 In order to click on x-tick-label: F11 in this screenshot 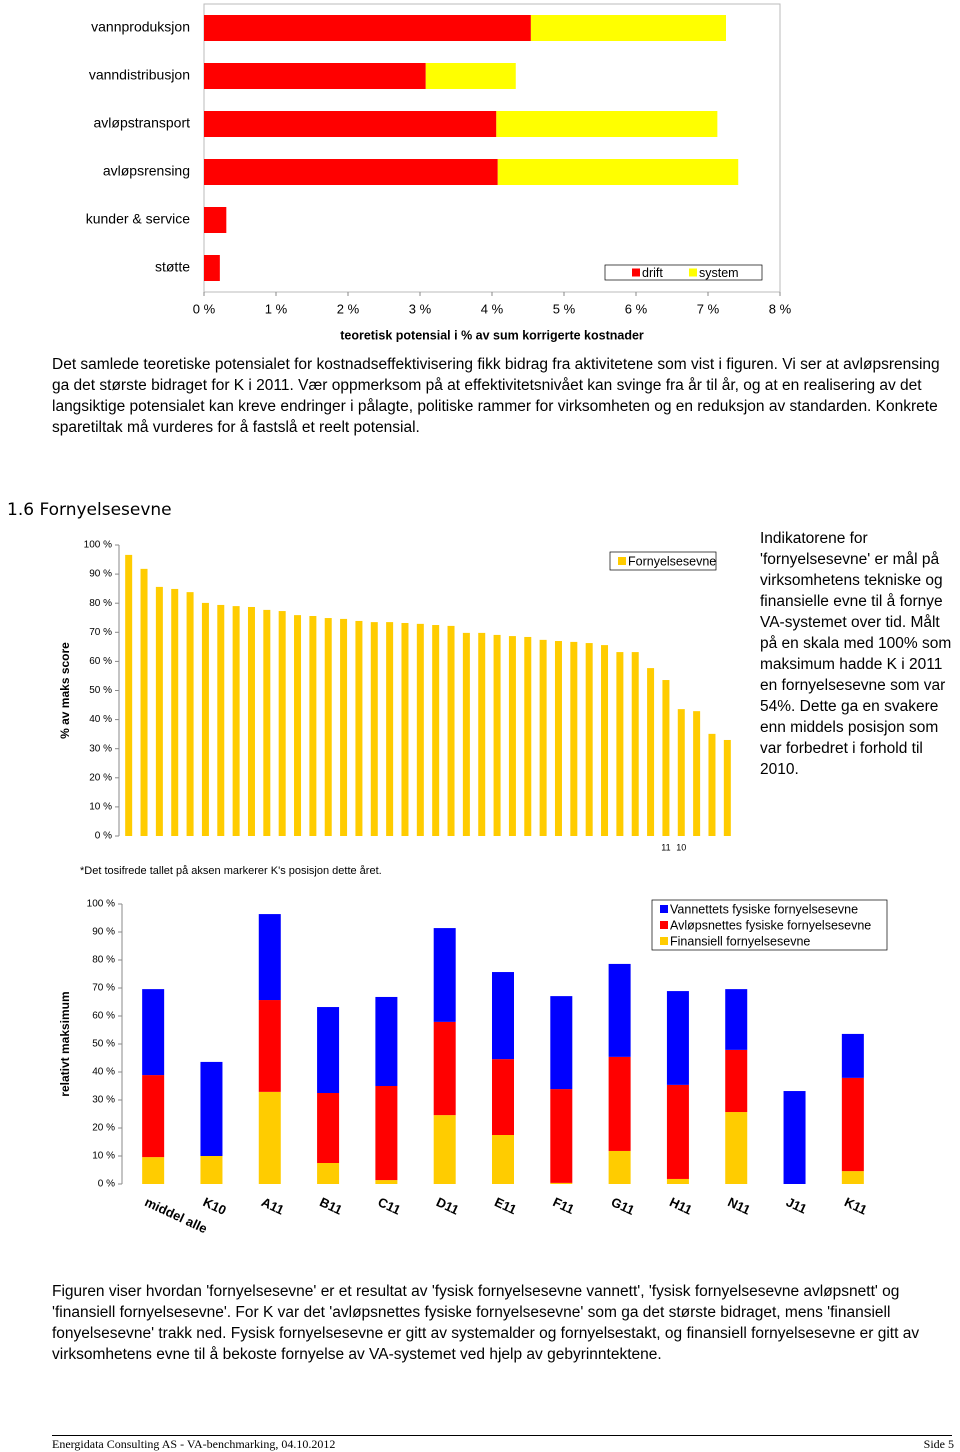, I will do `click(564, 1205)`.